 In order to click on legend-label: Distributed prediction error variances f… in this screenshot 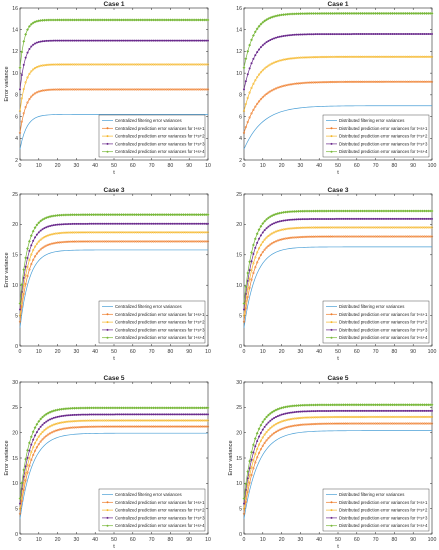, I will do `click(383, 502)`.